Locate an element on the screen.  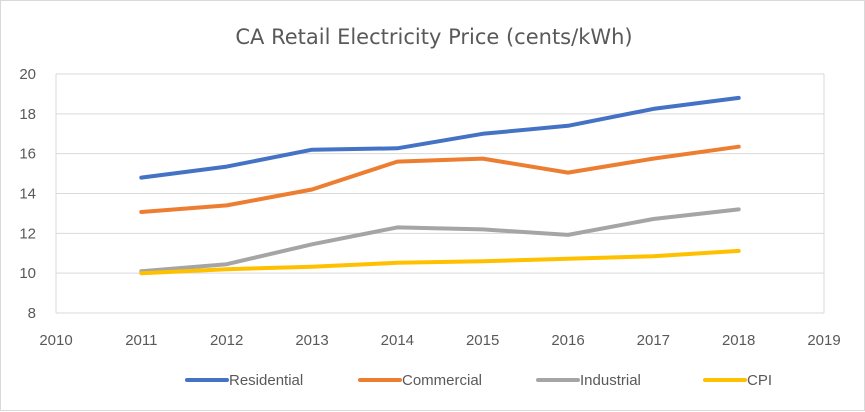
series-line-commercial is located at coordinates (440, 179).